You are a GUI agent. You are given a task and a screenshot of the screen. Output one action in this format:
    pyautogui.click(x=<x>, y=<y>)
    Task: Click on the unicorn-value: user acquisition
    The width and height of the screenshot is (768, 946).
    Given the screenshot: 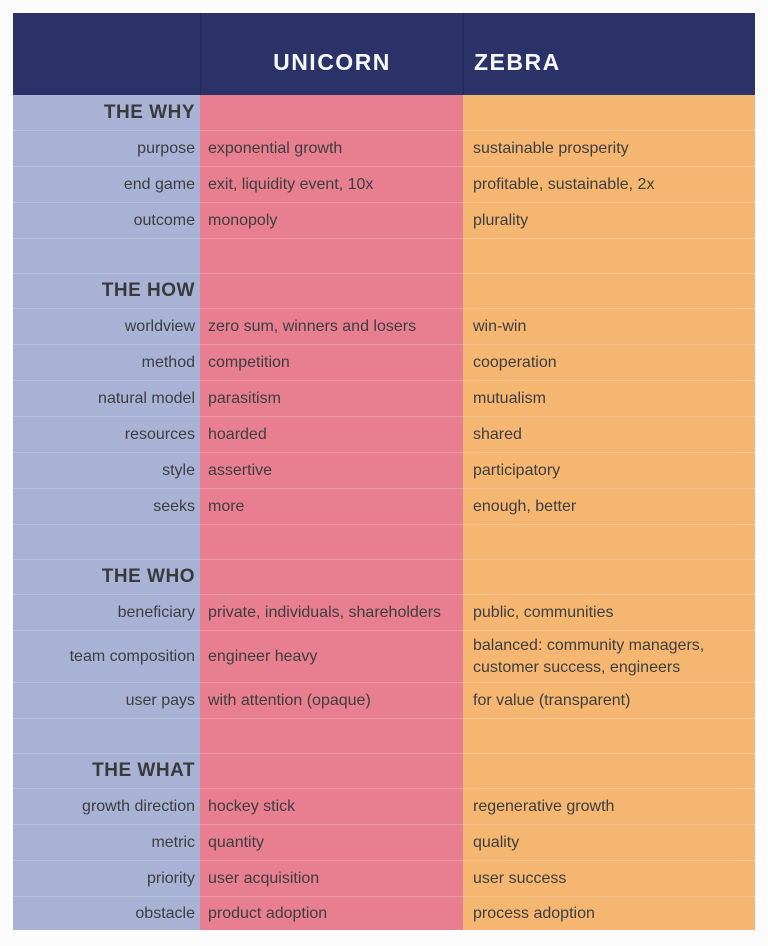 What is the action you would take?
    pyautogui.click(x=331, y=878)
    